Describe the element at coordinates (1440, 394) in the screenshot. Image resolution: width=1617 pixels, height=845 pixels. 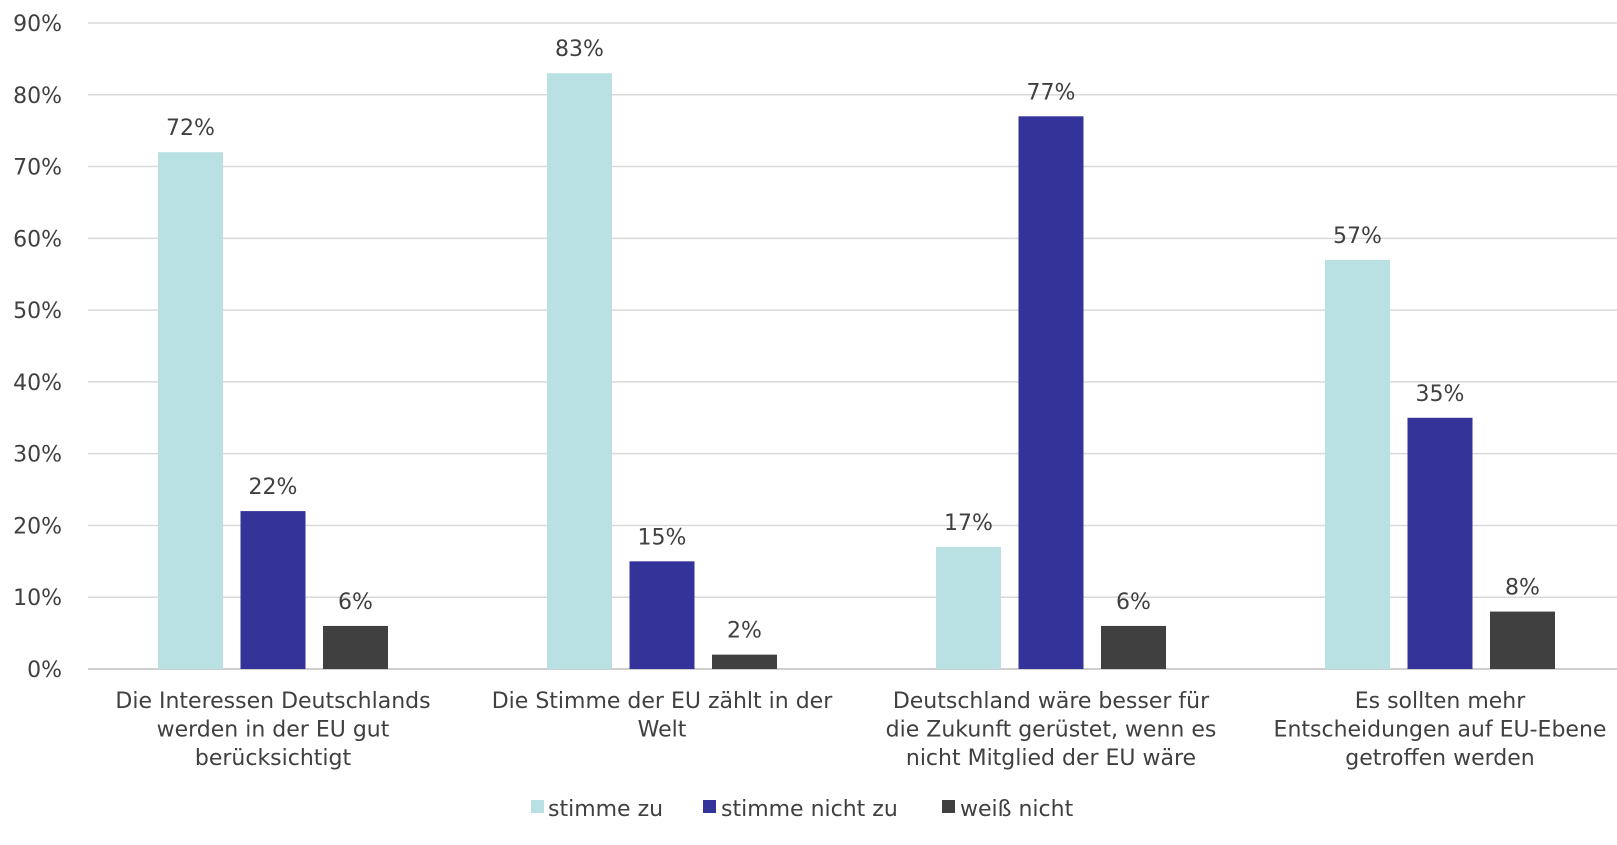
I see `data-label: 35%` at that location.